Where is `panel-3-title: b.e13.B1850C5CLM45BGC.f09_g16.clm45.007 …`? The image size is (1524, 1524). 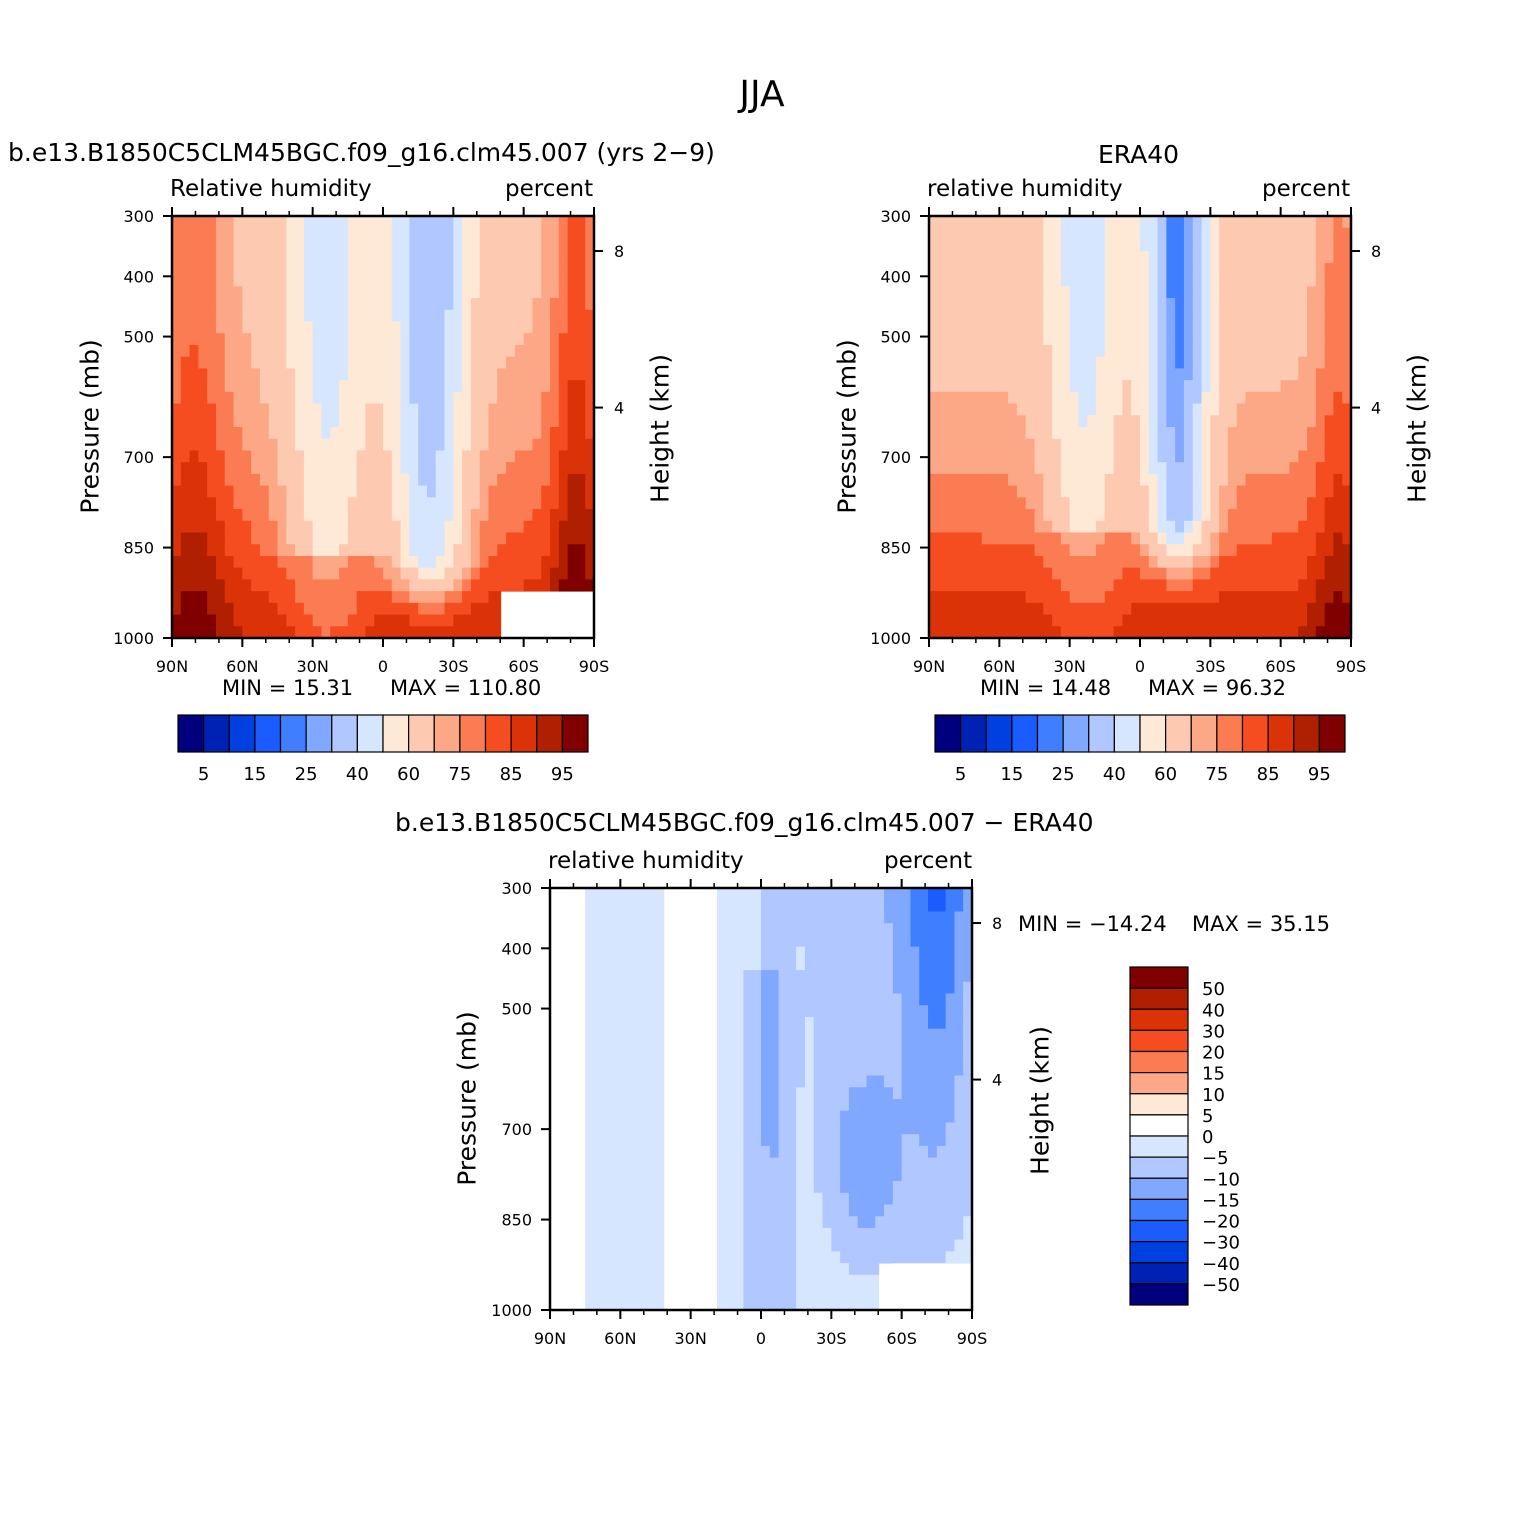 panel-3-title: b.e13.B1850C5CLM45BGC.f09_g16.clm45.007 … is located at coordinates (744, 822).